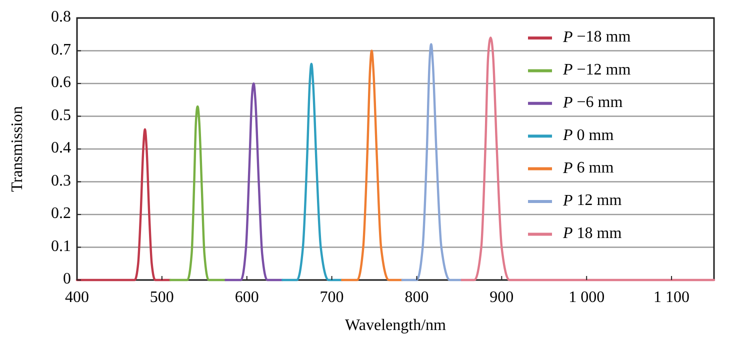 The height and width of the screenshot is (351, 743). What do you see at coordinates (597, 69) in the screenshot?
I see `legend-label: P −12 mm` at bounding box center [597, 69].